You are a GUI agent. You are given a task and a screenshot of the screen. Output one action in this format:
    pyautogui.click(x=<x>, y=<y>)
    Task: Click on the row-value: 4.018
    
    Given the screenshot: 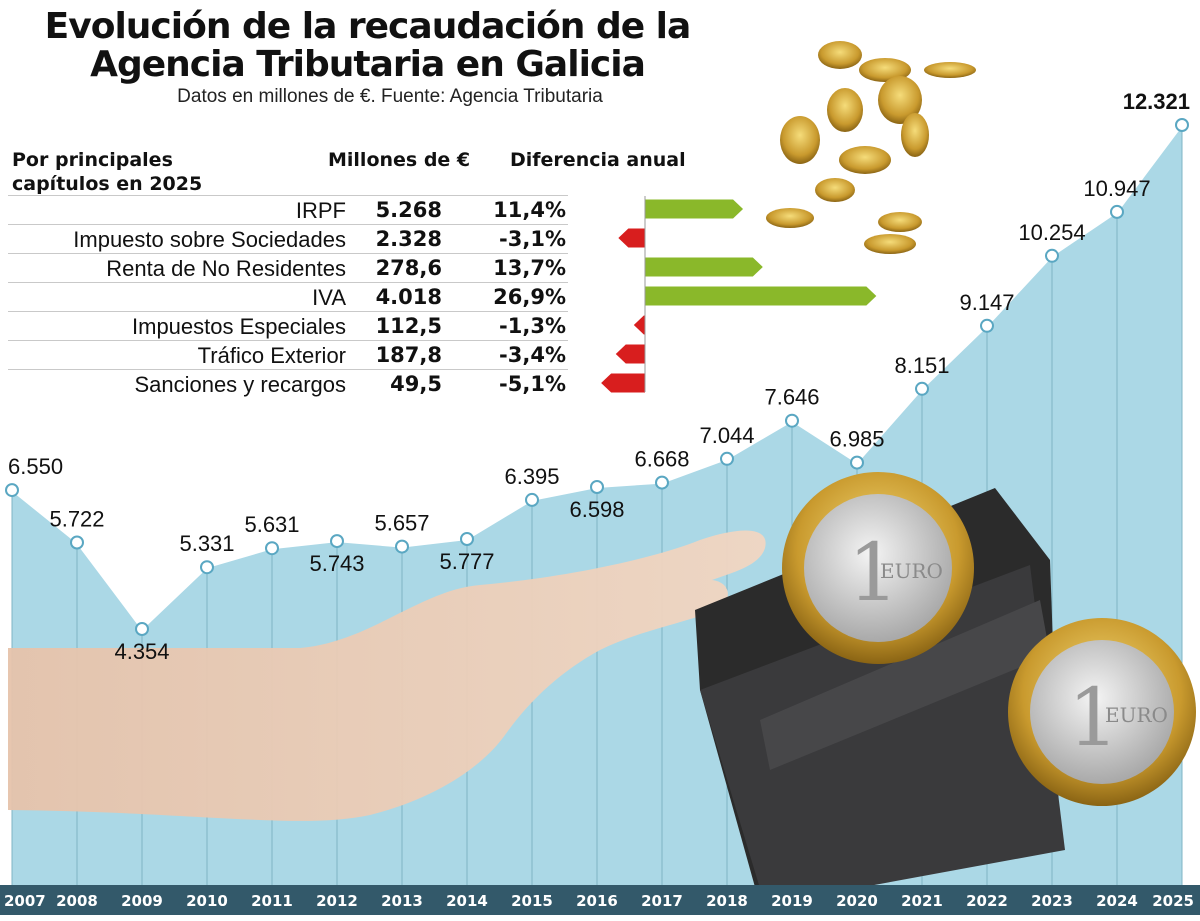 What is the action you would take?
    pyautogui.click(x=408, y=297)
    